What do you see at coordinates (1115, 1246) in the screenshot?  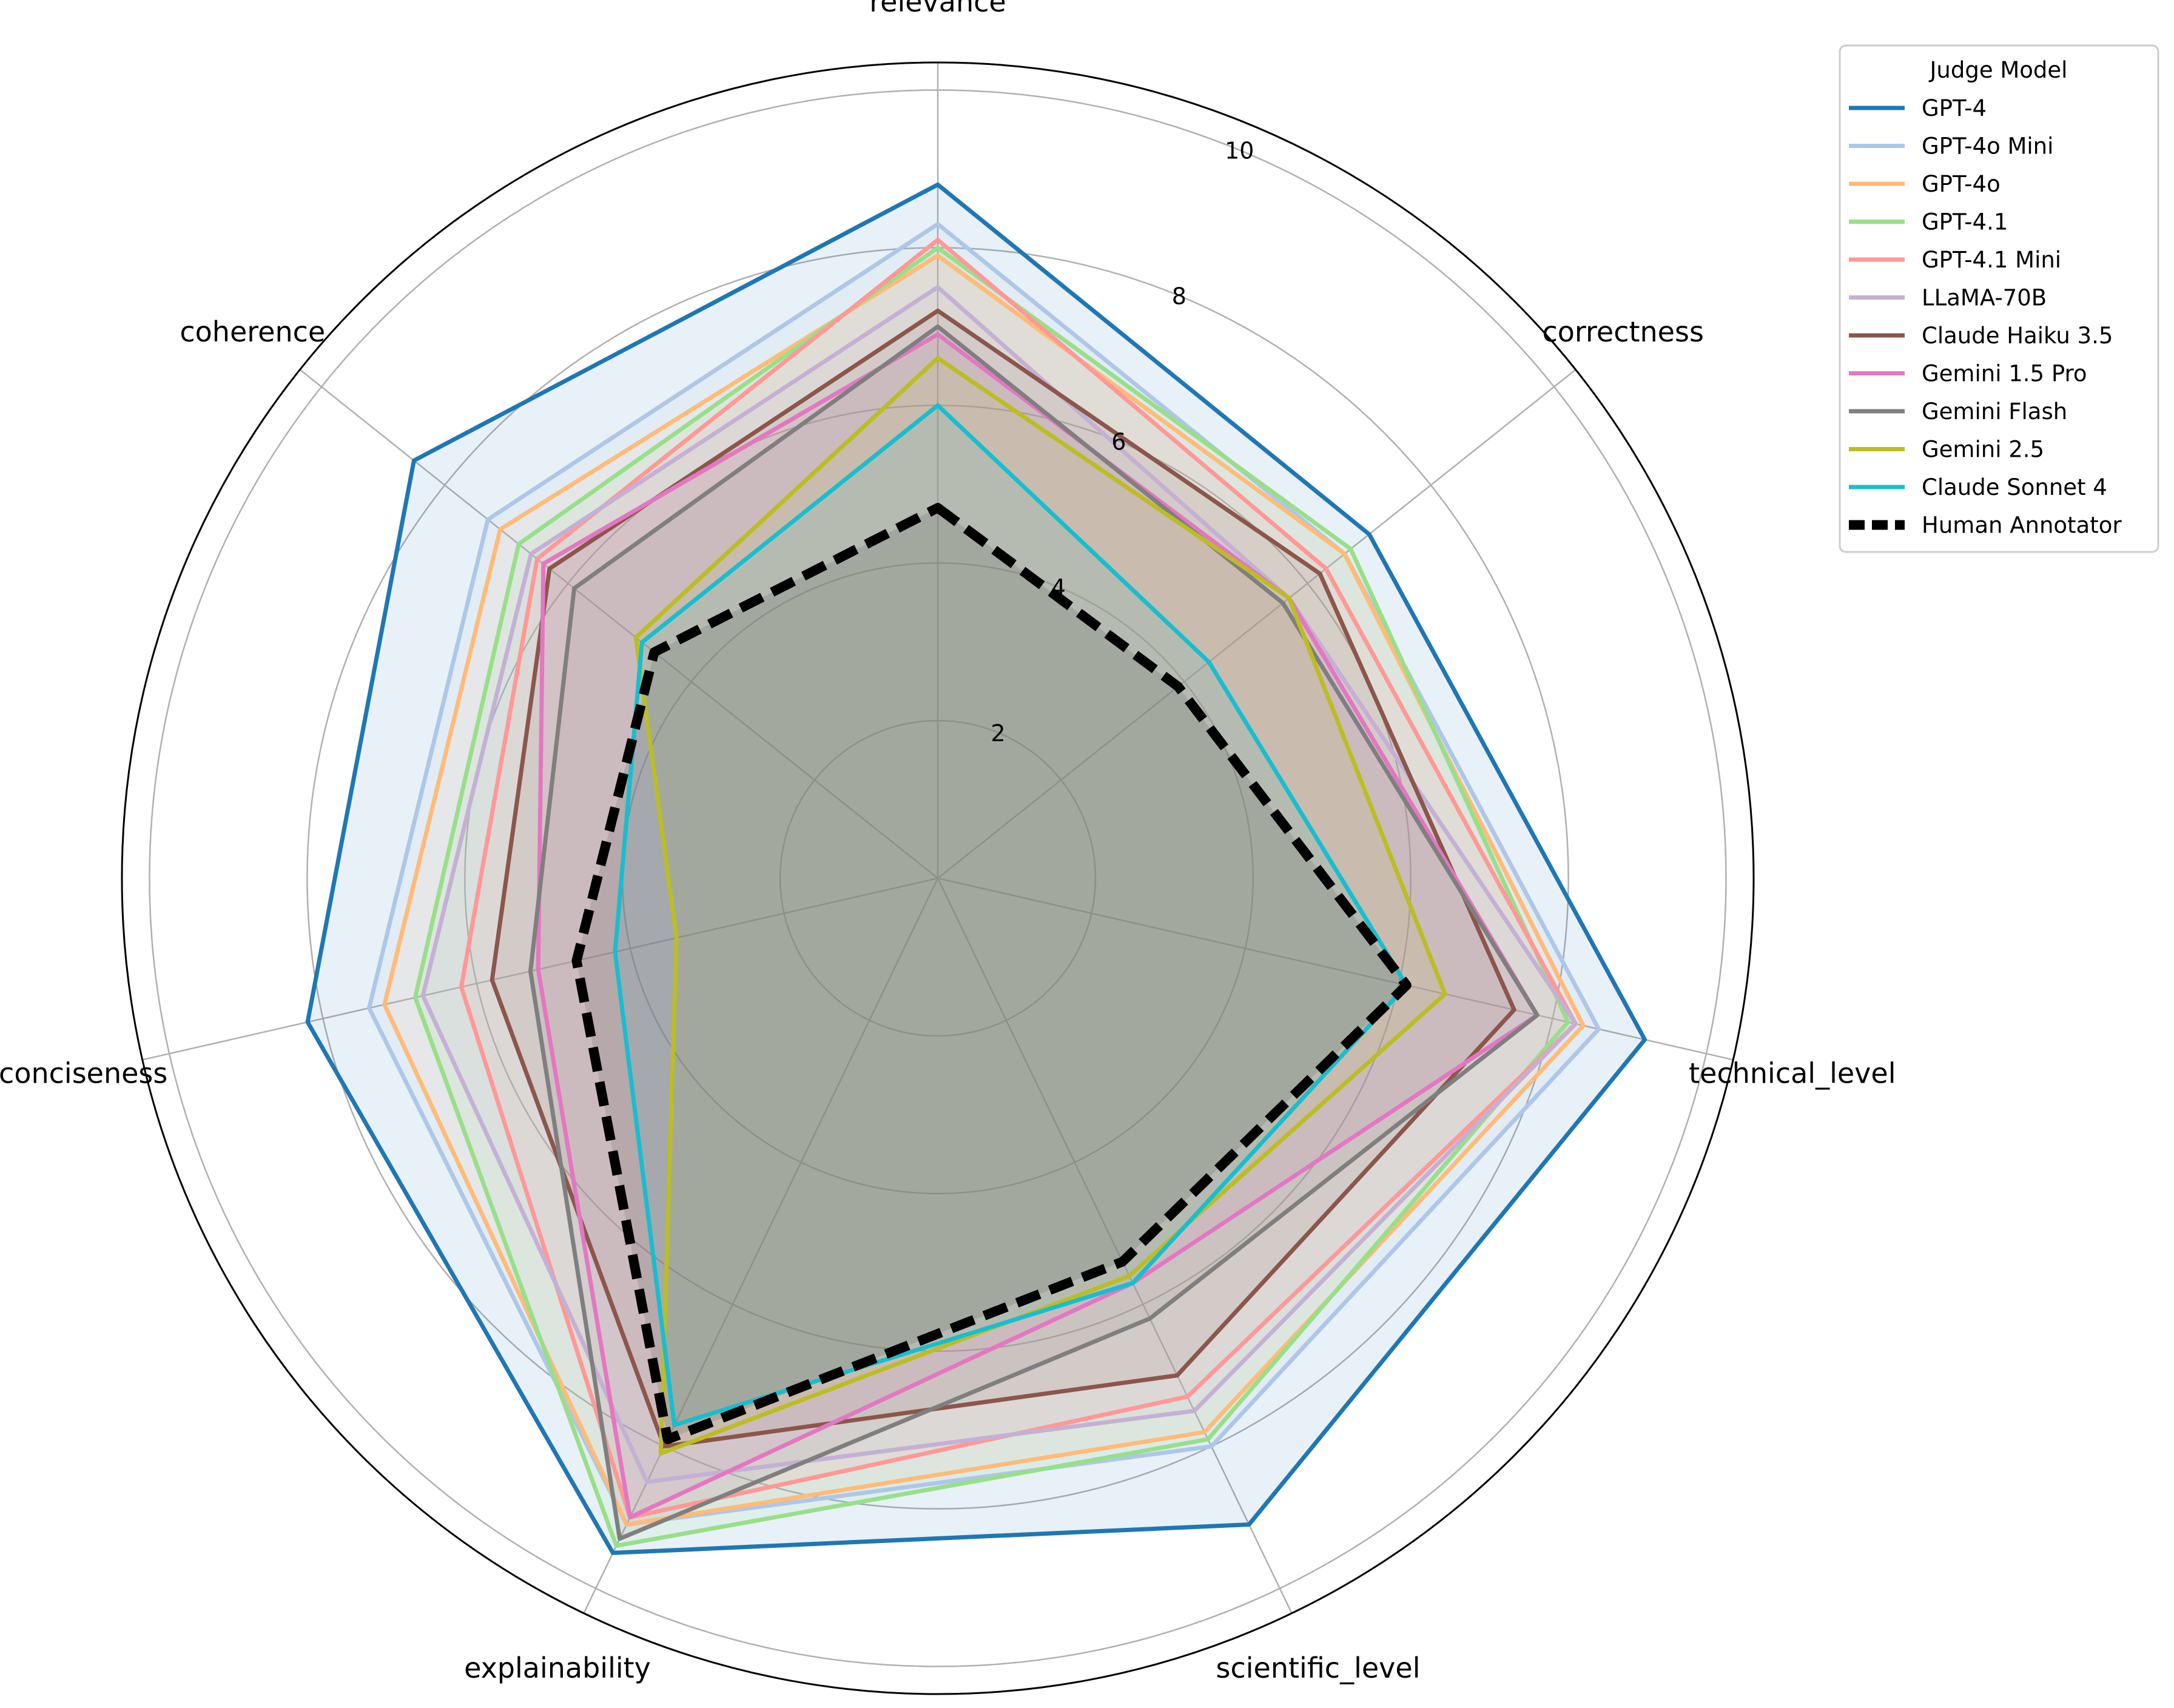 I see `spoke-scientific_level` at bounding box center [1115, 1246].